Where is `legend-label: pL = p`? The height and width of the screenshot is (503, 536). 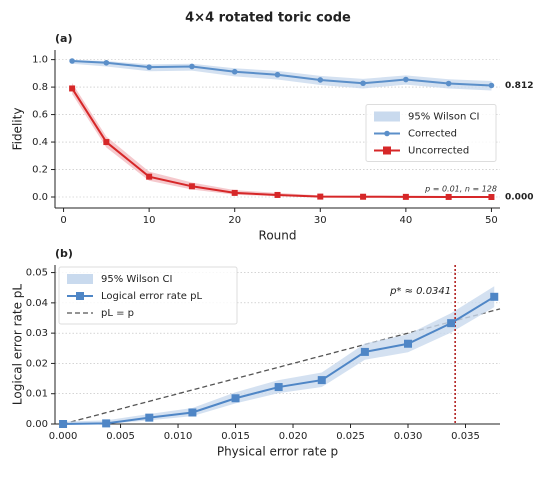
legend-label: pL = p is located at coordinates (117, 313).